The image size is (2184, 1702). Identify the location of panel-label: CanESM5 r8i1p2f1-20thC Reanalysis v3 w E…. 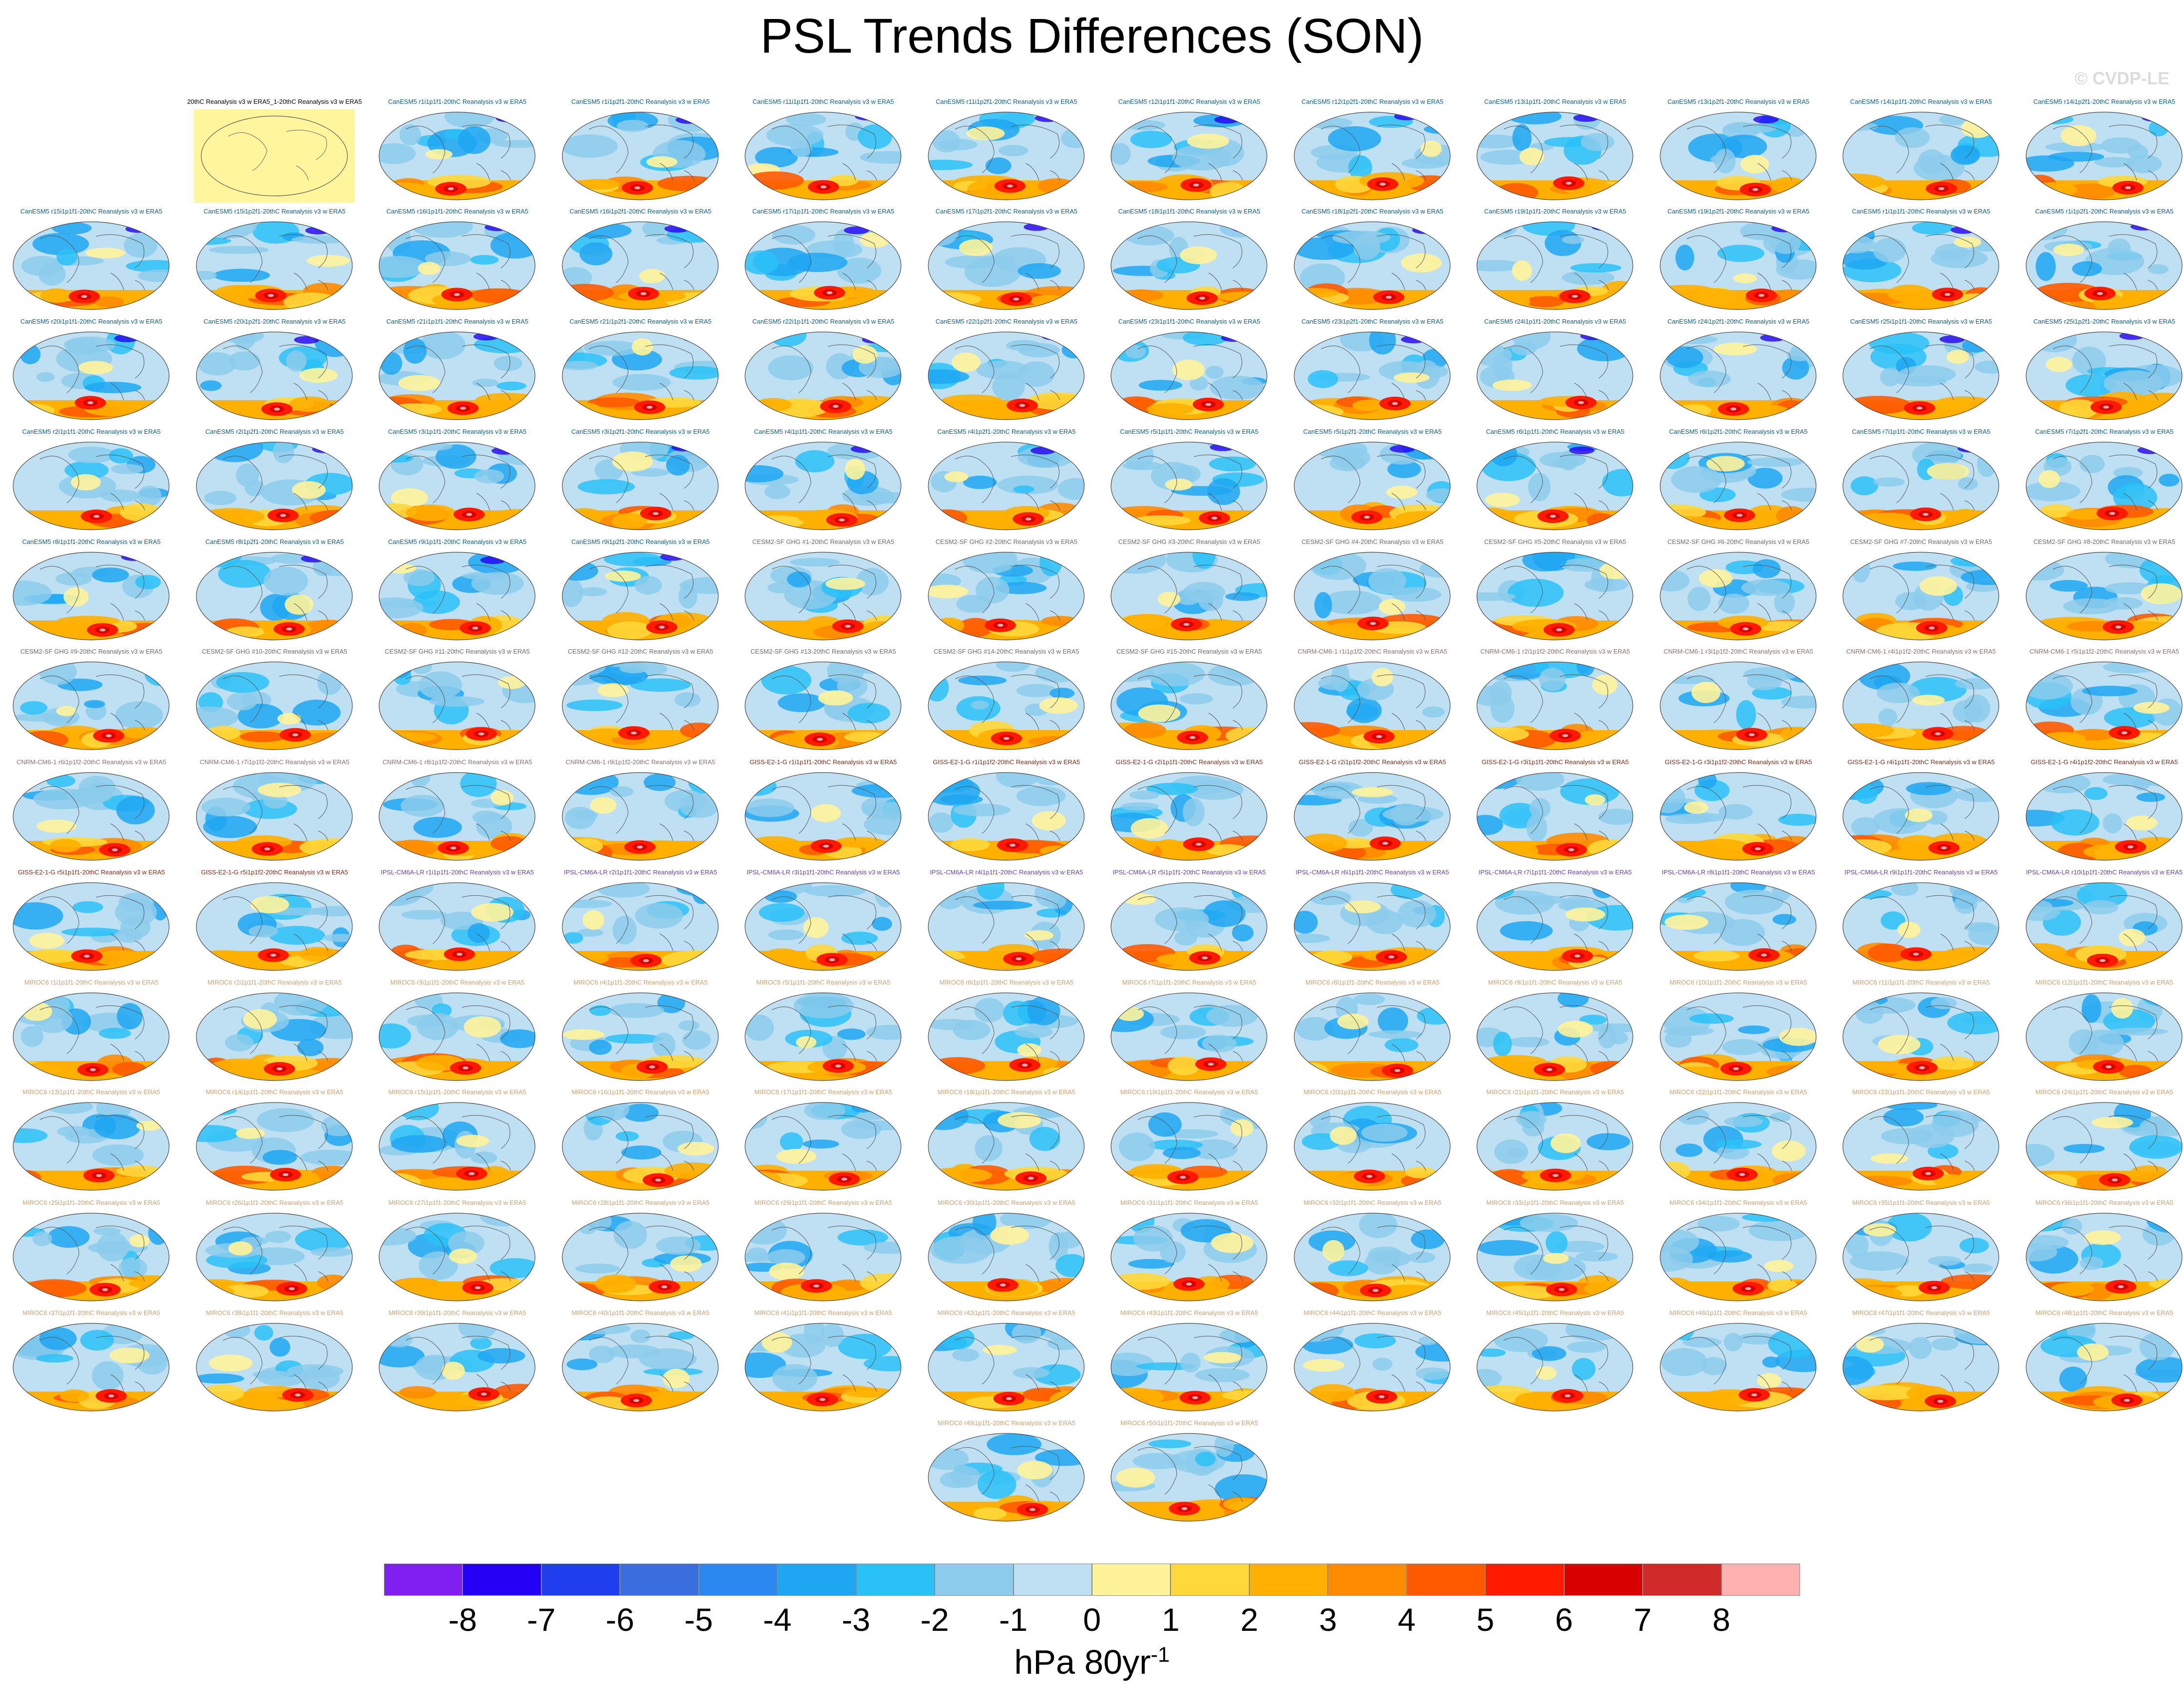
(274, 542).